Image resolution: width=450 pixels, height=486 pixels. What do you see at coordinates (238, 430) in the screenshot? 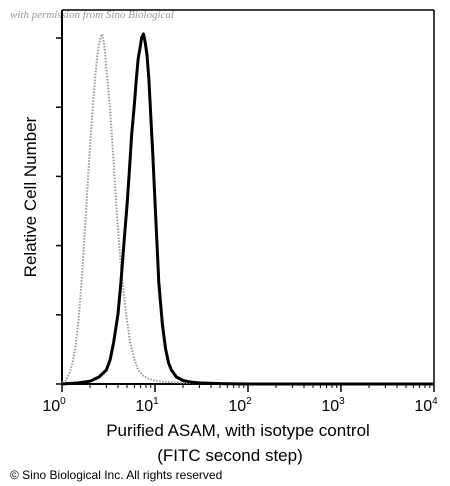
I see `x-axis-title-line1: Purified ASAM, with isotype control` at bounding box center [238, 430].